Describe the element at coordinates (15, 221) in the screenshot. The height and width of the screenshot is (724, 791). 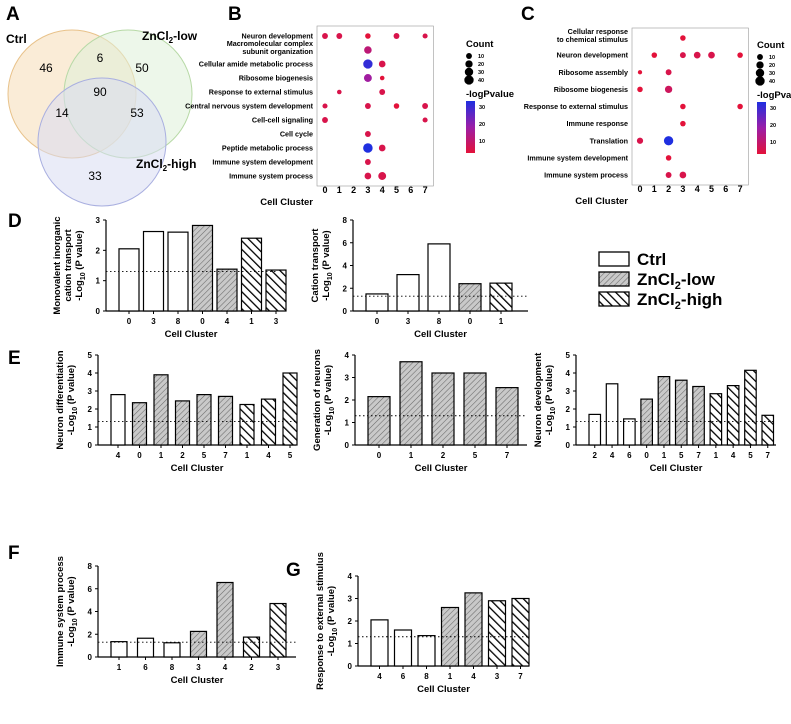
I see `panel-label-d: D` at that location.